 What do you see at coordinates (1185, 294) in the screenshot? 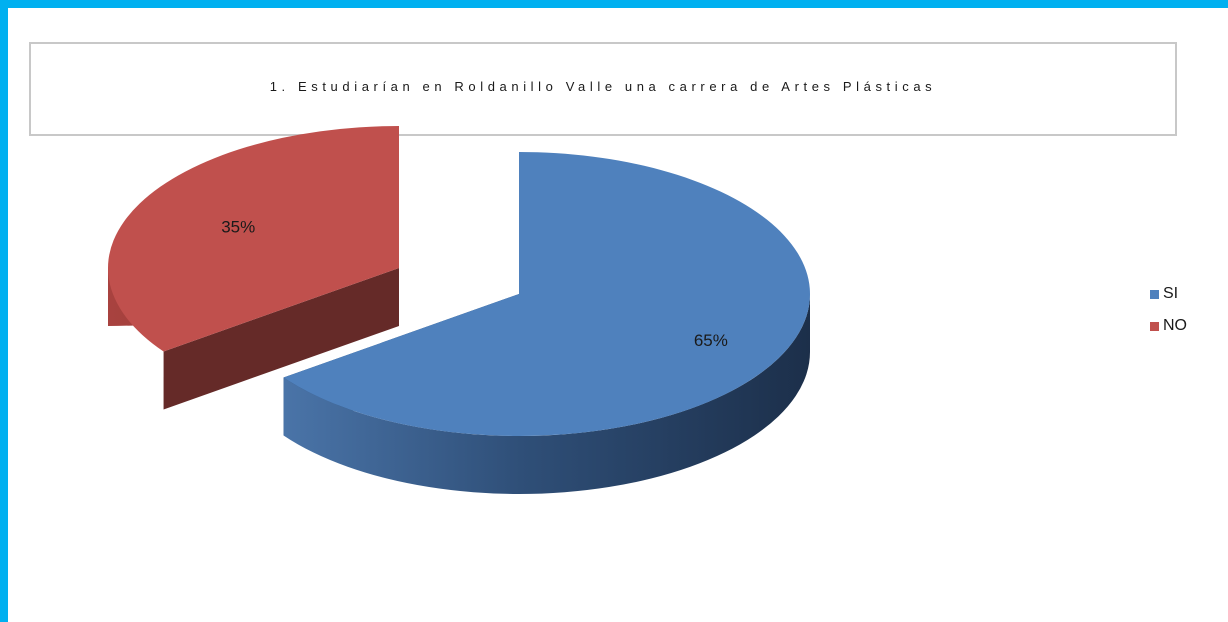
I see `legend-item-si: SI` at bounding box center [1185, 294].